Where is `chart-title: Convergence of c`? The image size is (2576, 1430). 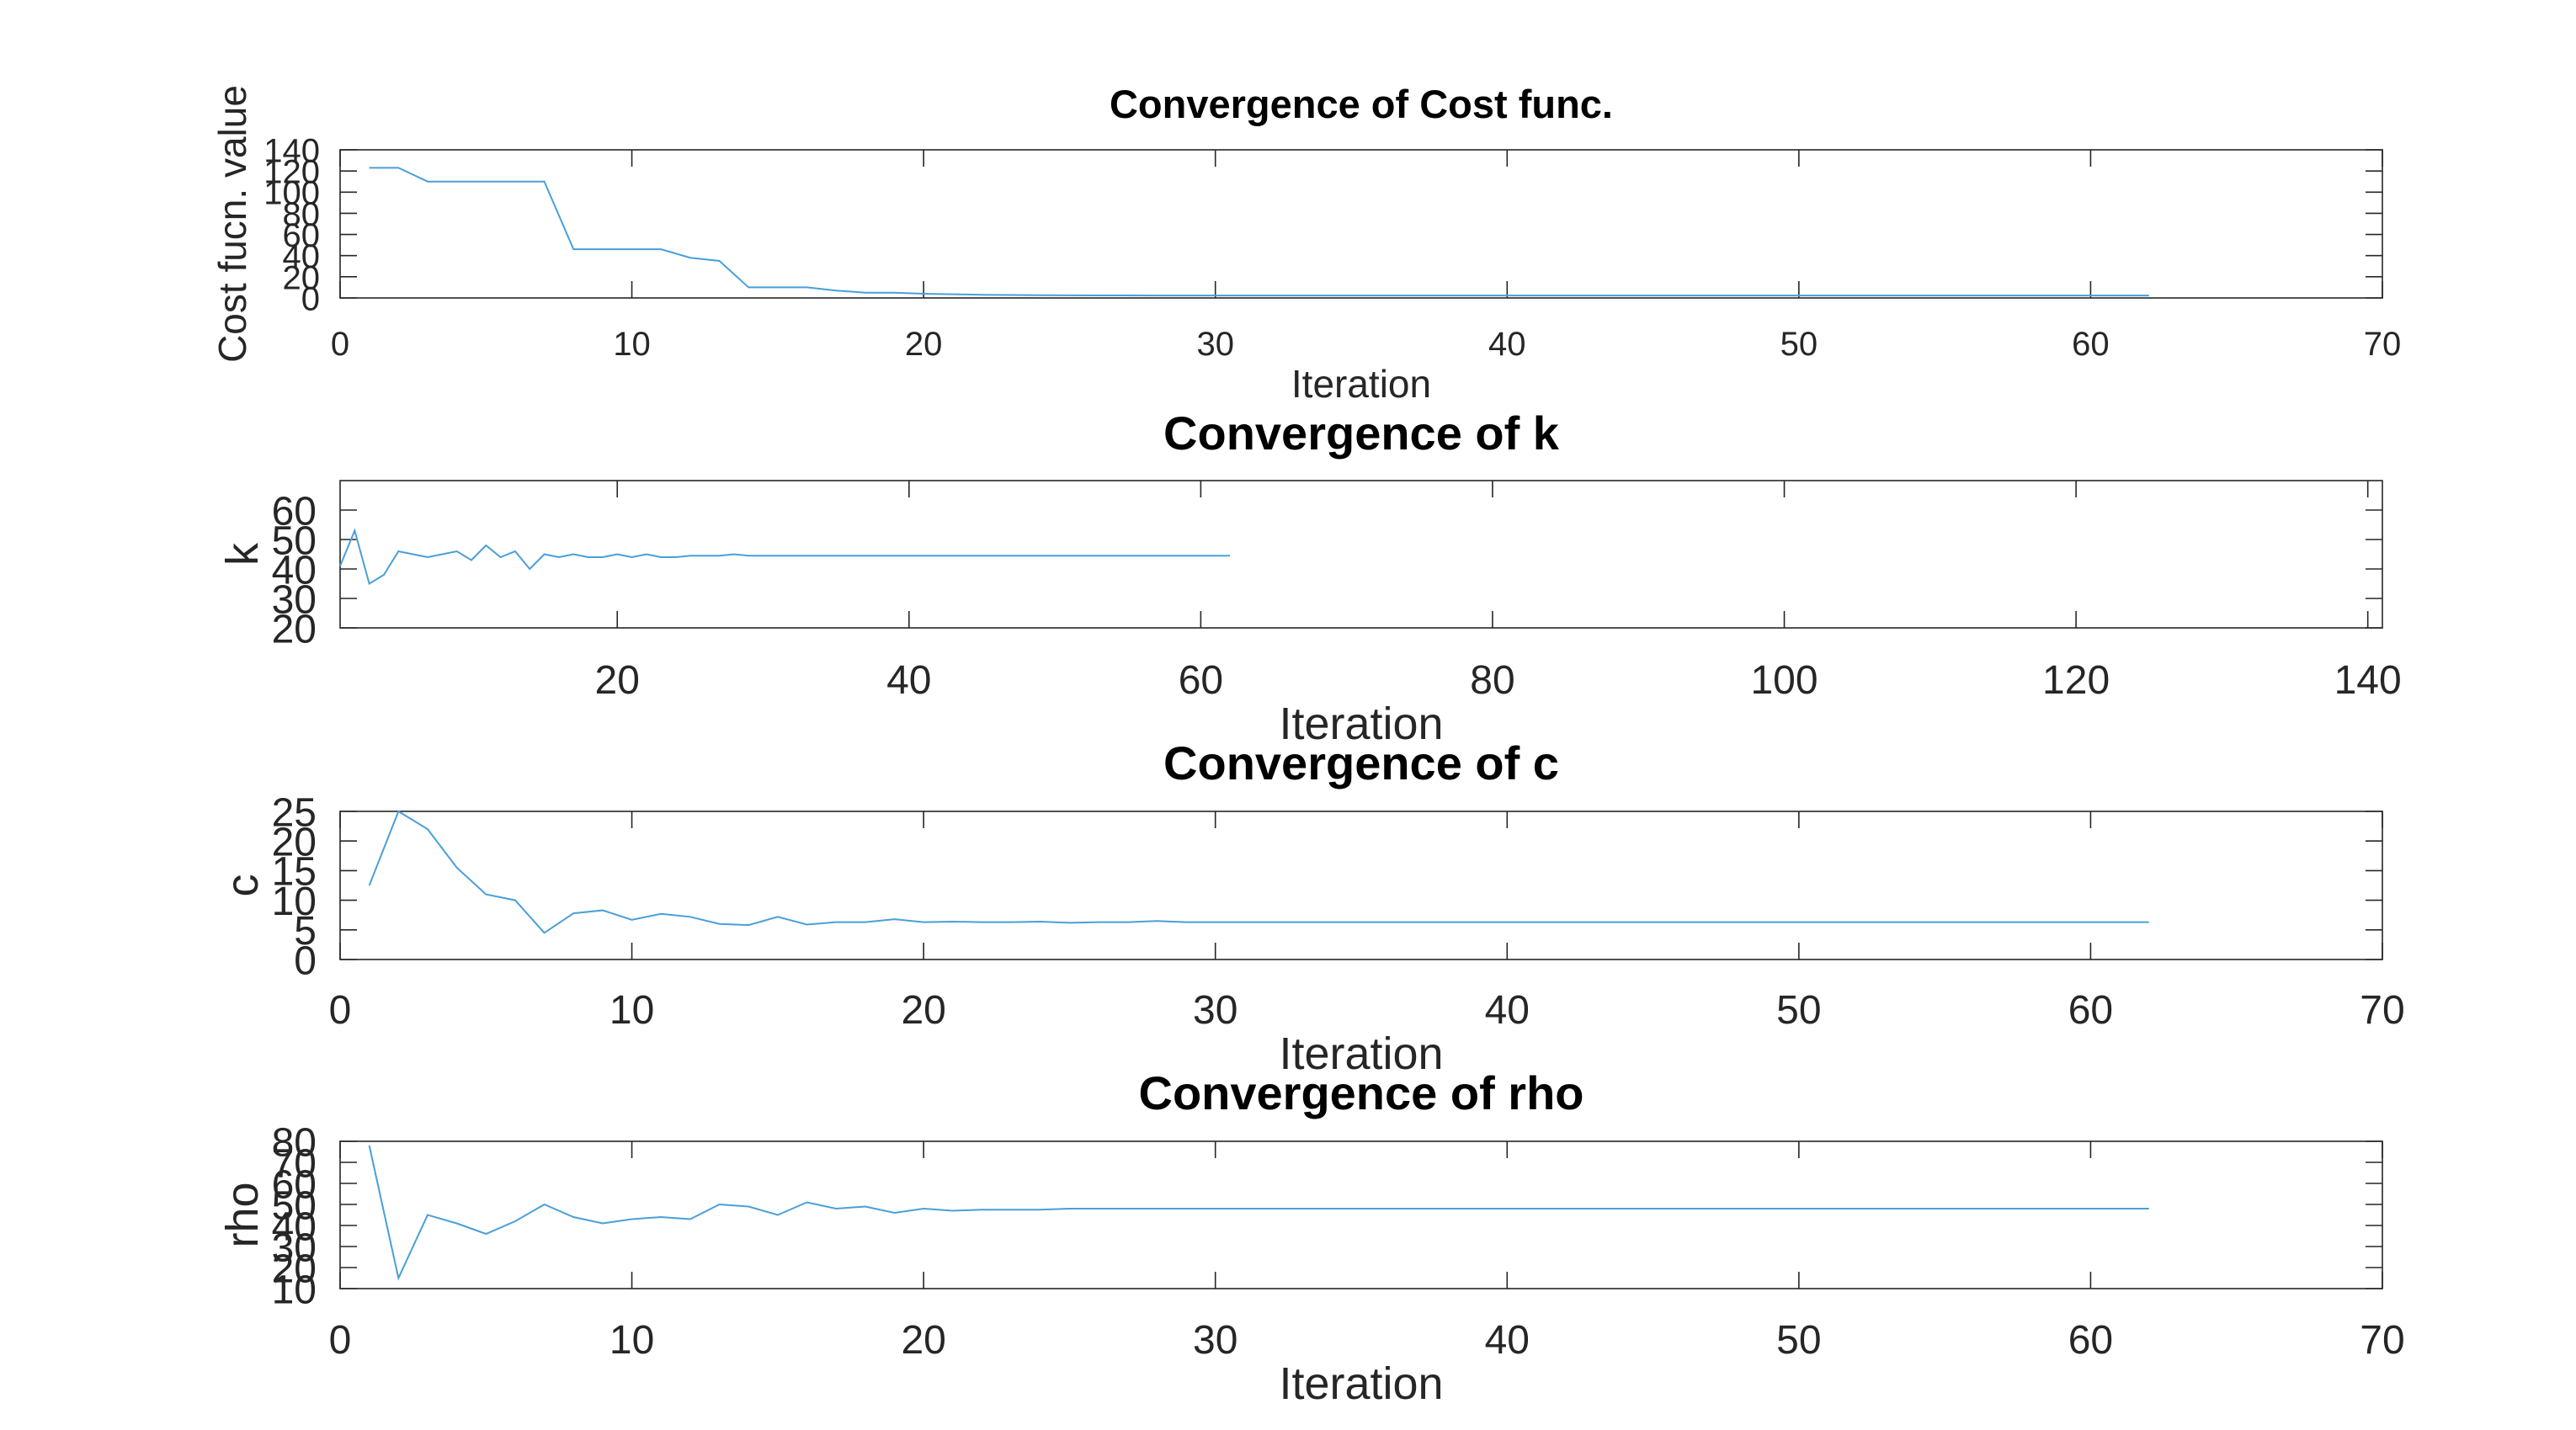
chart-title: Convergence of c is located at coordinates (1361, 763).